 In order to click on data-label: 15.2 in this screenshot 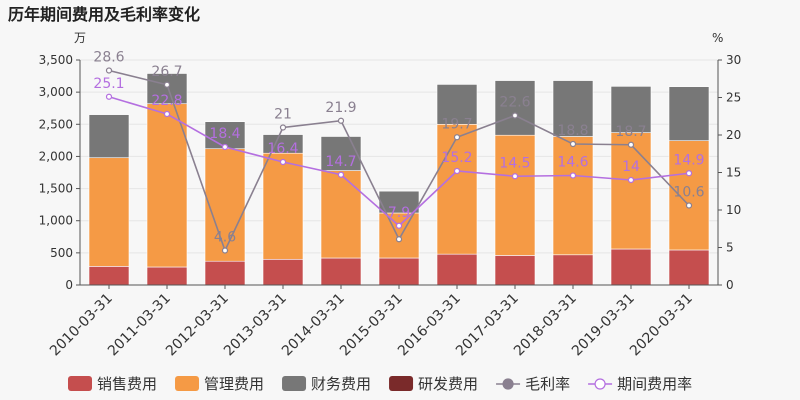, I will do `click(456, 158)`.